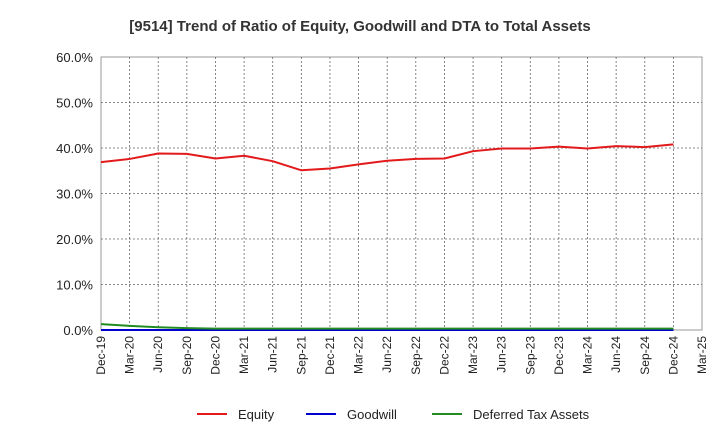 The width and height of the screenshot is (720, 440). I want to click on legend: Equity Goodwill Deferred Tax Assets, so click(393, 414).